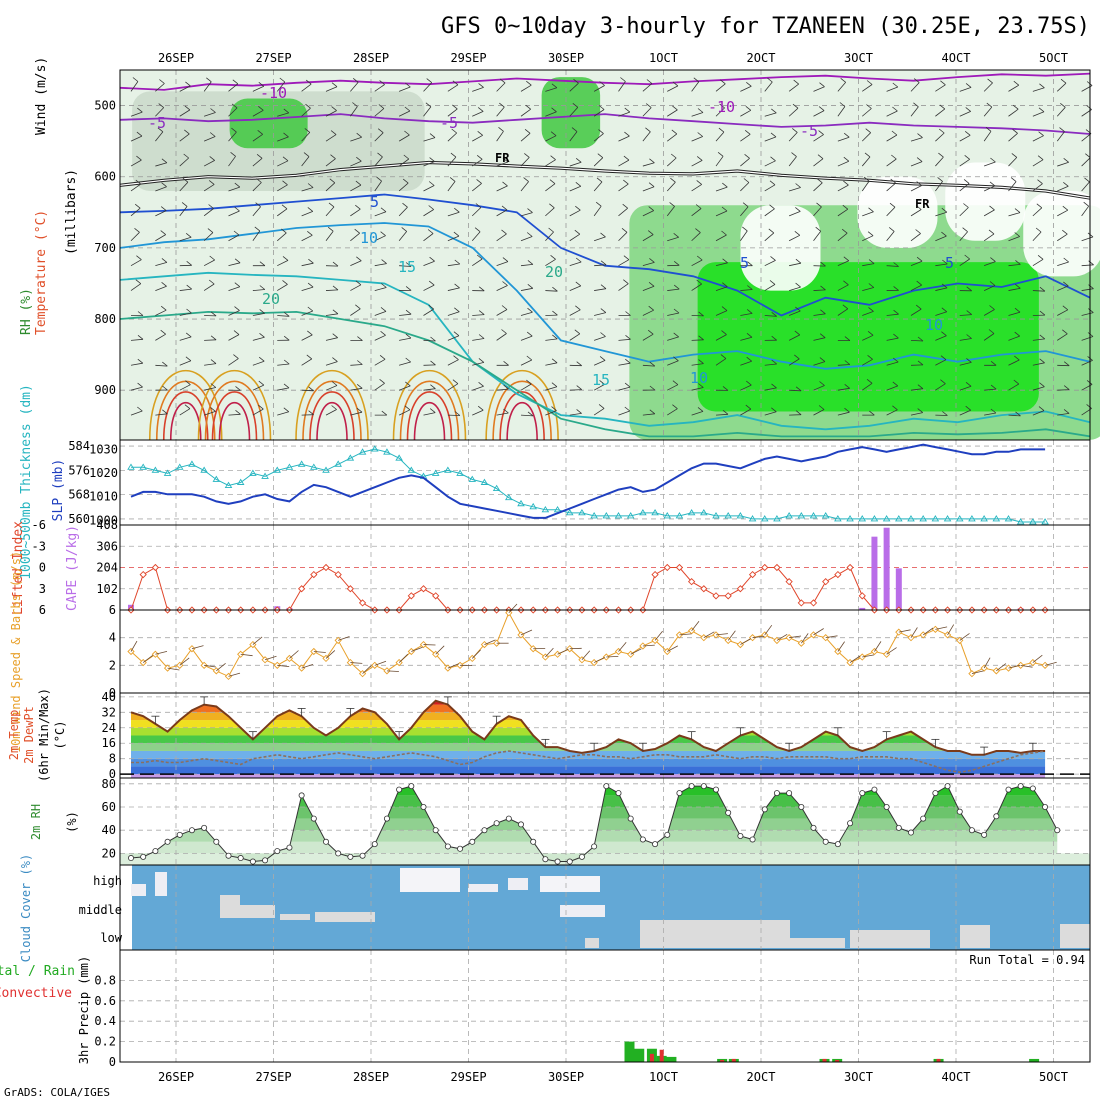 The height and width of the screenshot is (1100, 1100). I want to click on y-tick-label: 40, so click(109, 830).